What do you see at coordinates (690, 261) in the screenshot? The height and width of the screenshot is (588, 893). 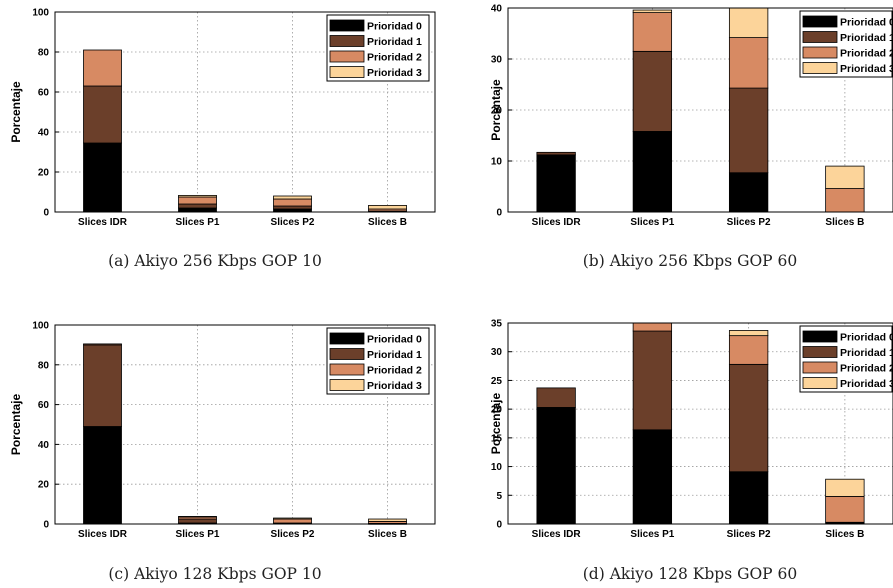 I see `chart-caption: (b) Akiyo 256 Kbps GOP 60` at bounding box center [690, 261].